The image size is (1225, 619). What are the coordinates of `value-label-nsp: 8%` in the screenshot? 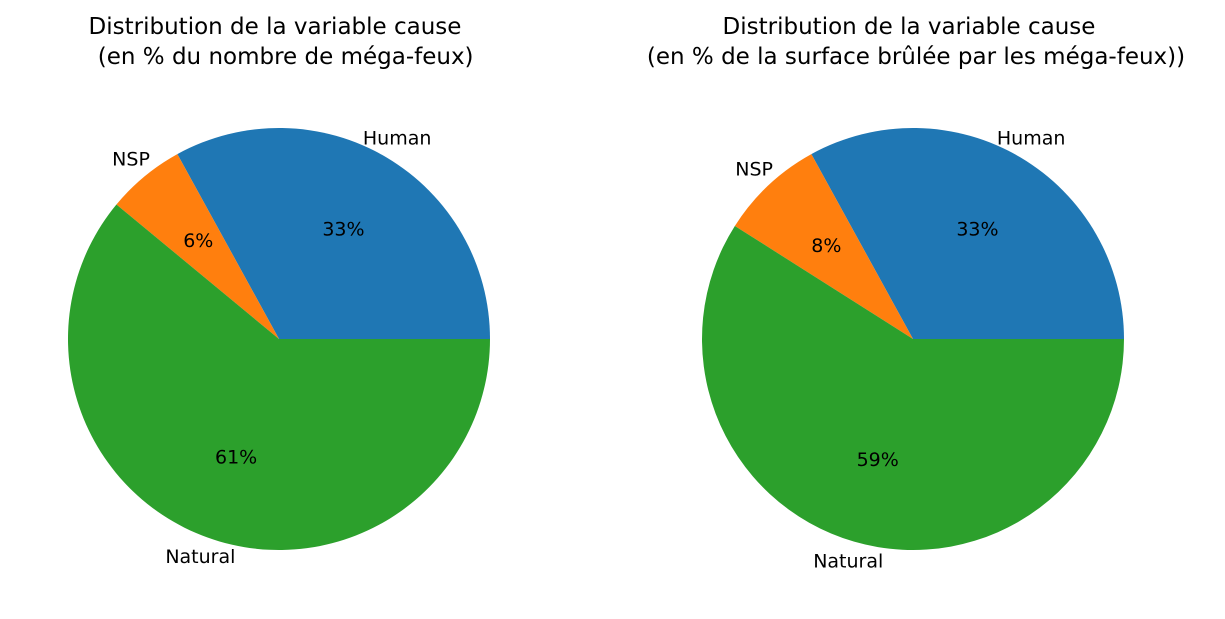 It's located at (826, 246).